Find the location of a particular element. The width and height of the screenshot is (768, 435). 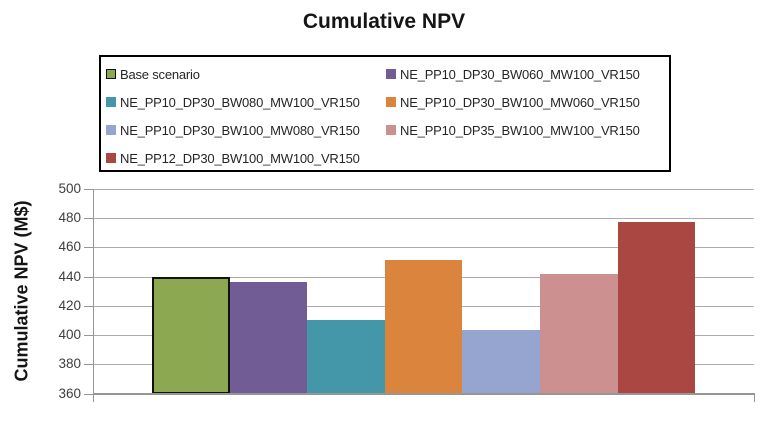

y-tick-label-380: 380 is located at coordinates (69, 364).